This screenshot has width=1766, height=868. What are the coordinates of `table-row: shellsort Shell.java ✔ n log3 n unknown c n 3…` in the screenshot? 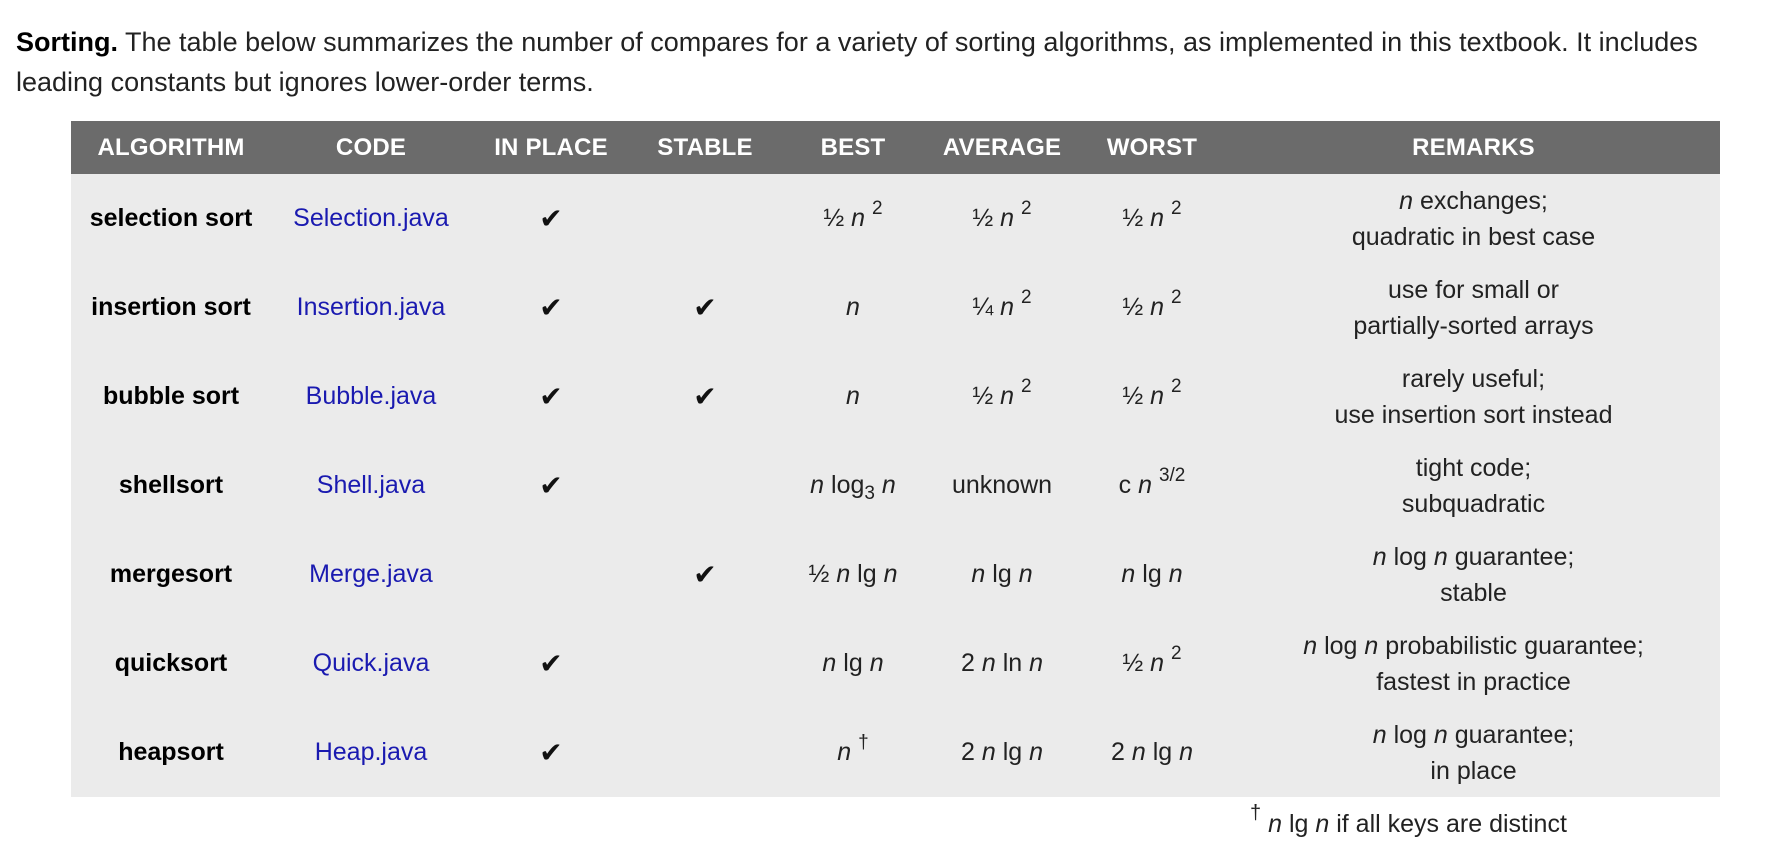 It's located at (895, 485).